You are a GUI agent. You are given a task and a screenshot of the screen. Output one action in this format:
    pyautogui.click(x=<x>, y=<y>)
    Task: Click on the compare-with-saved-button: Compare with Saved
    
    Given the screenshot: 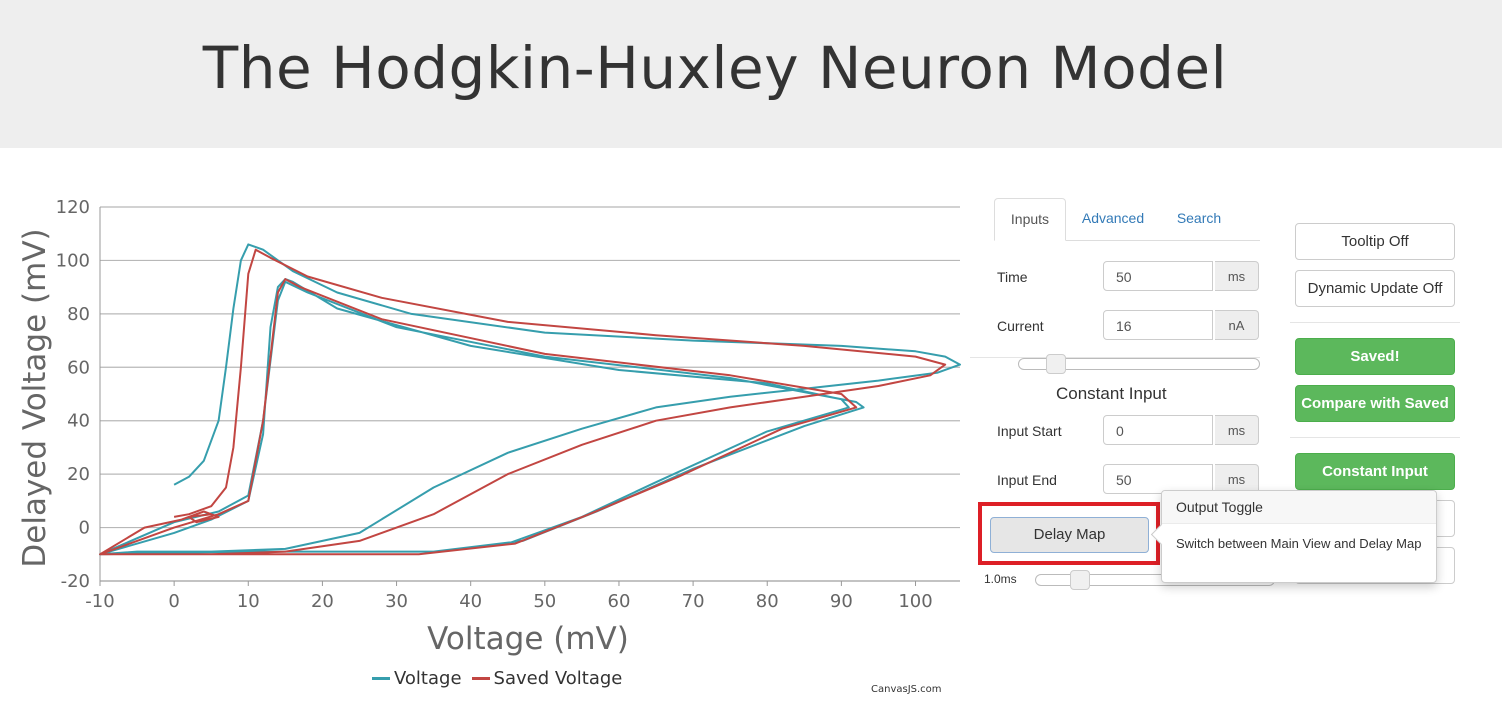 What is the action you would take?
    pyautogui.click(x=1375, y=403)
    